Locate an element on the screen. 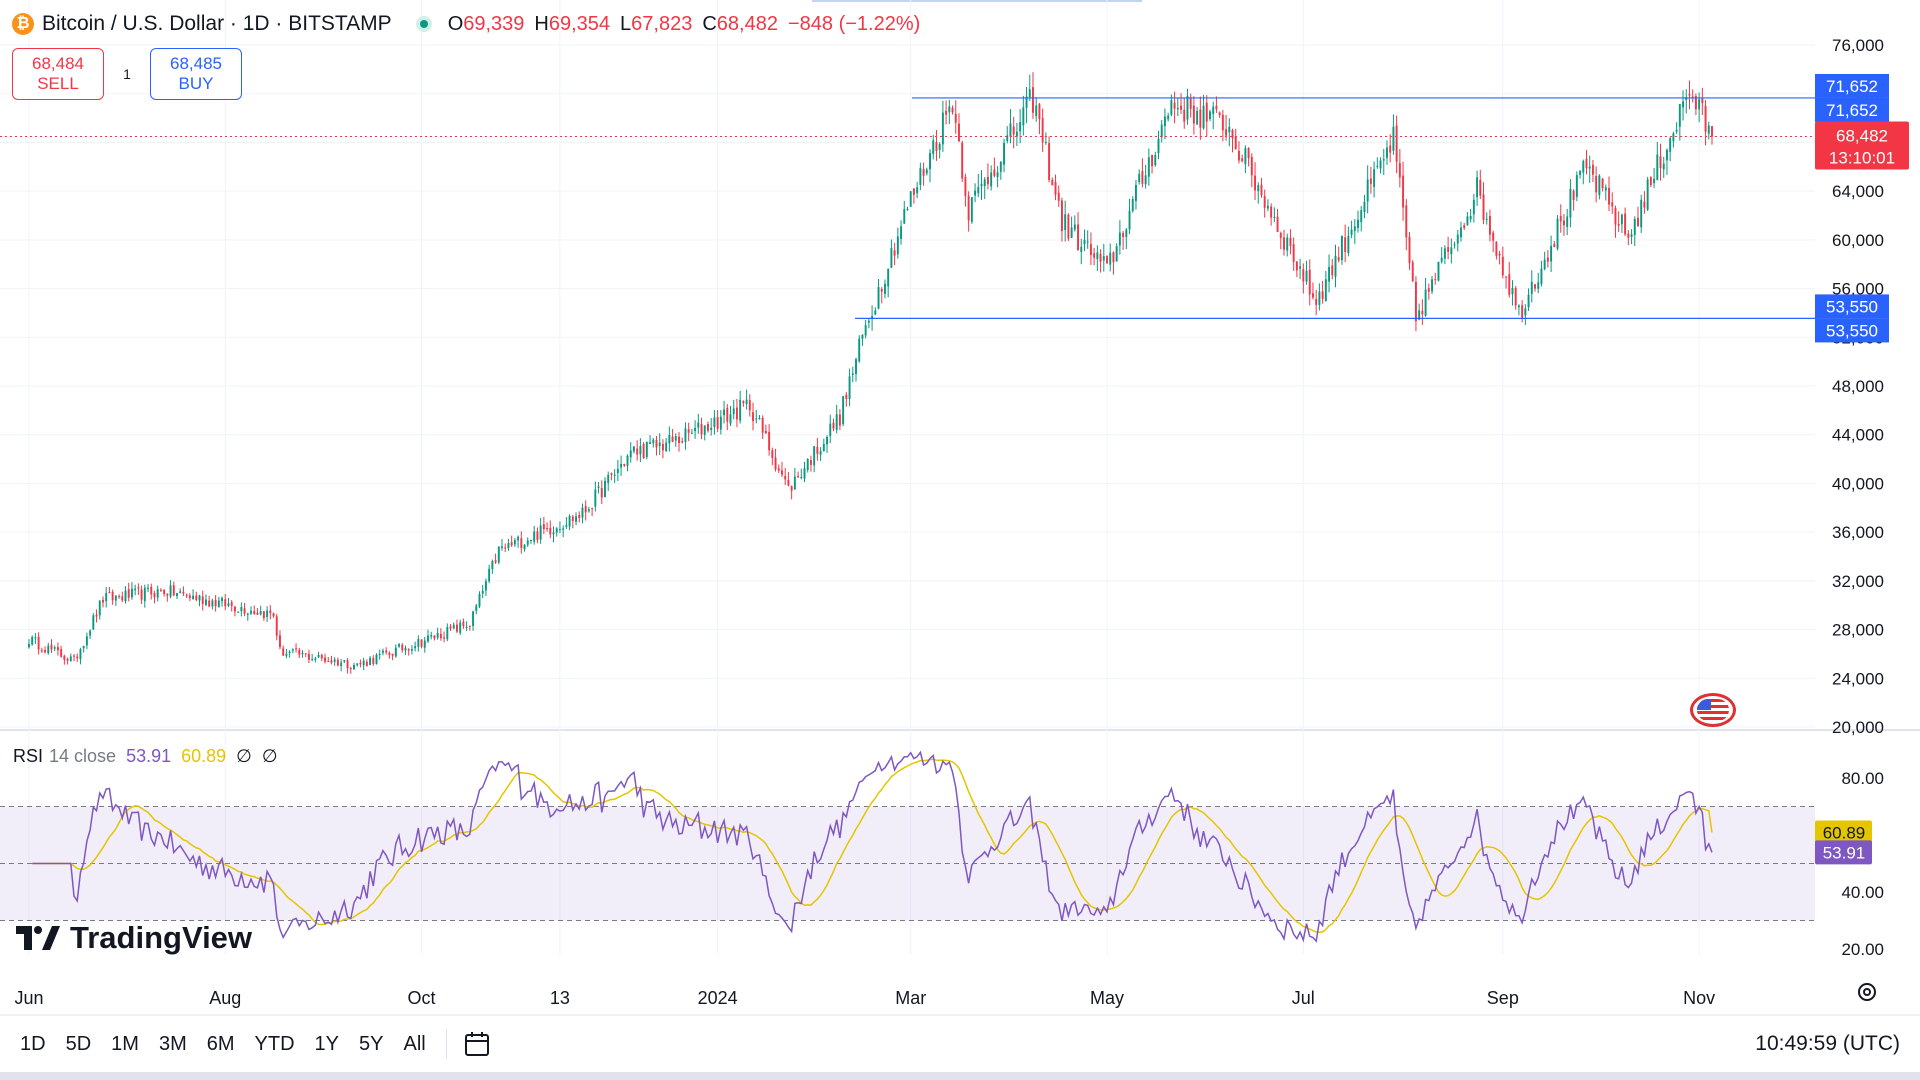  rsi-legend: RSI 14 close 53.91 60.89 ∅ ∅ is located at coordinates (145, 756).